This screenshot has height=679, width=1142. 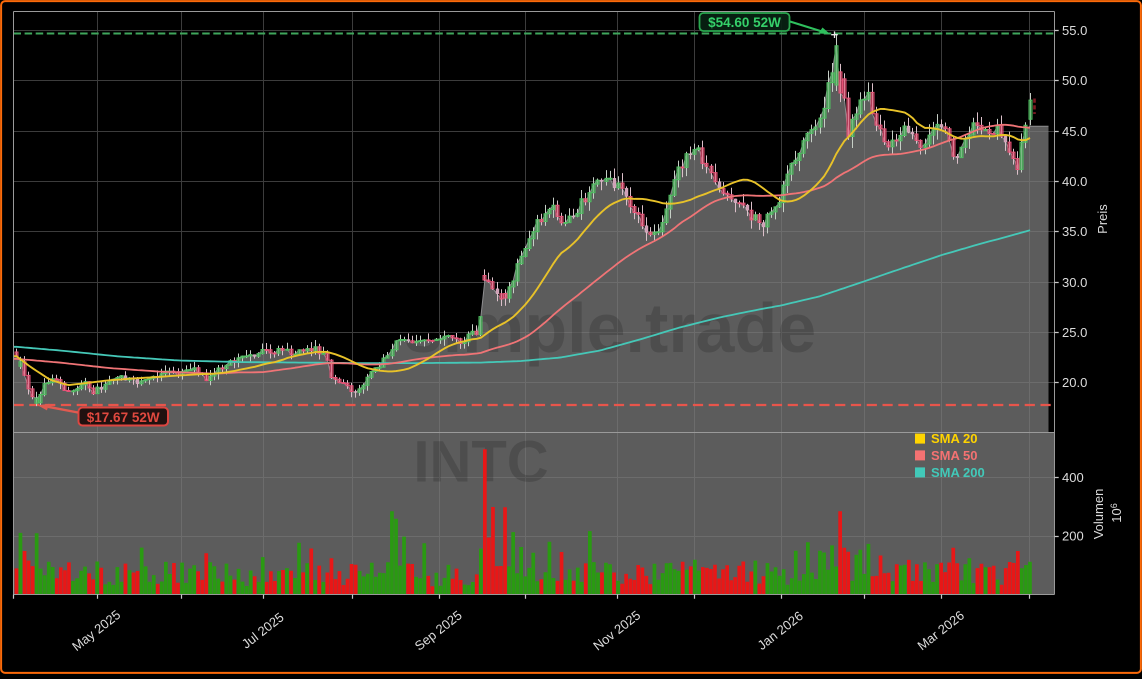 What do you see at coordinates (1073, 477) in the screenshot?
I see `svg-text: 400` at bounding box center [1073, 477].